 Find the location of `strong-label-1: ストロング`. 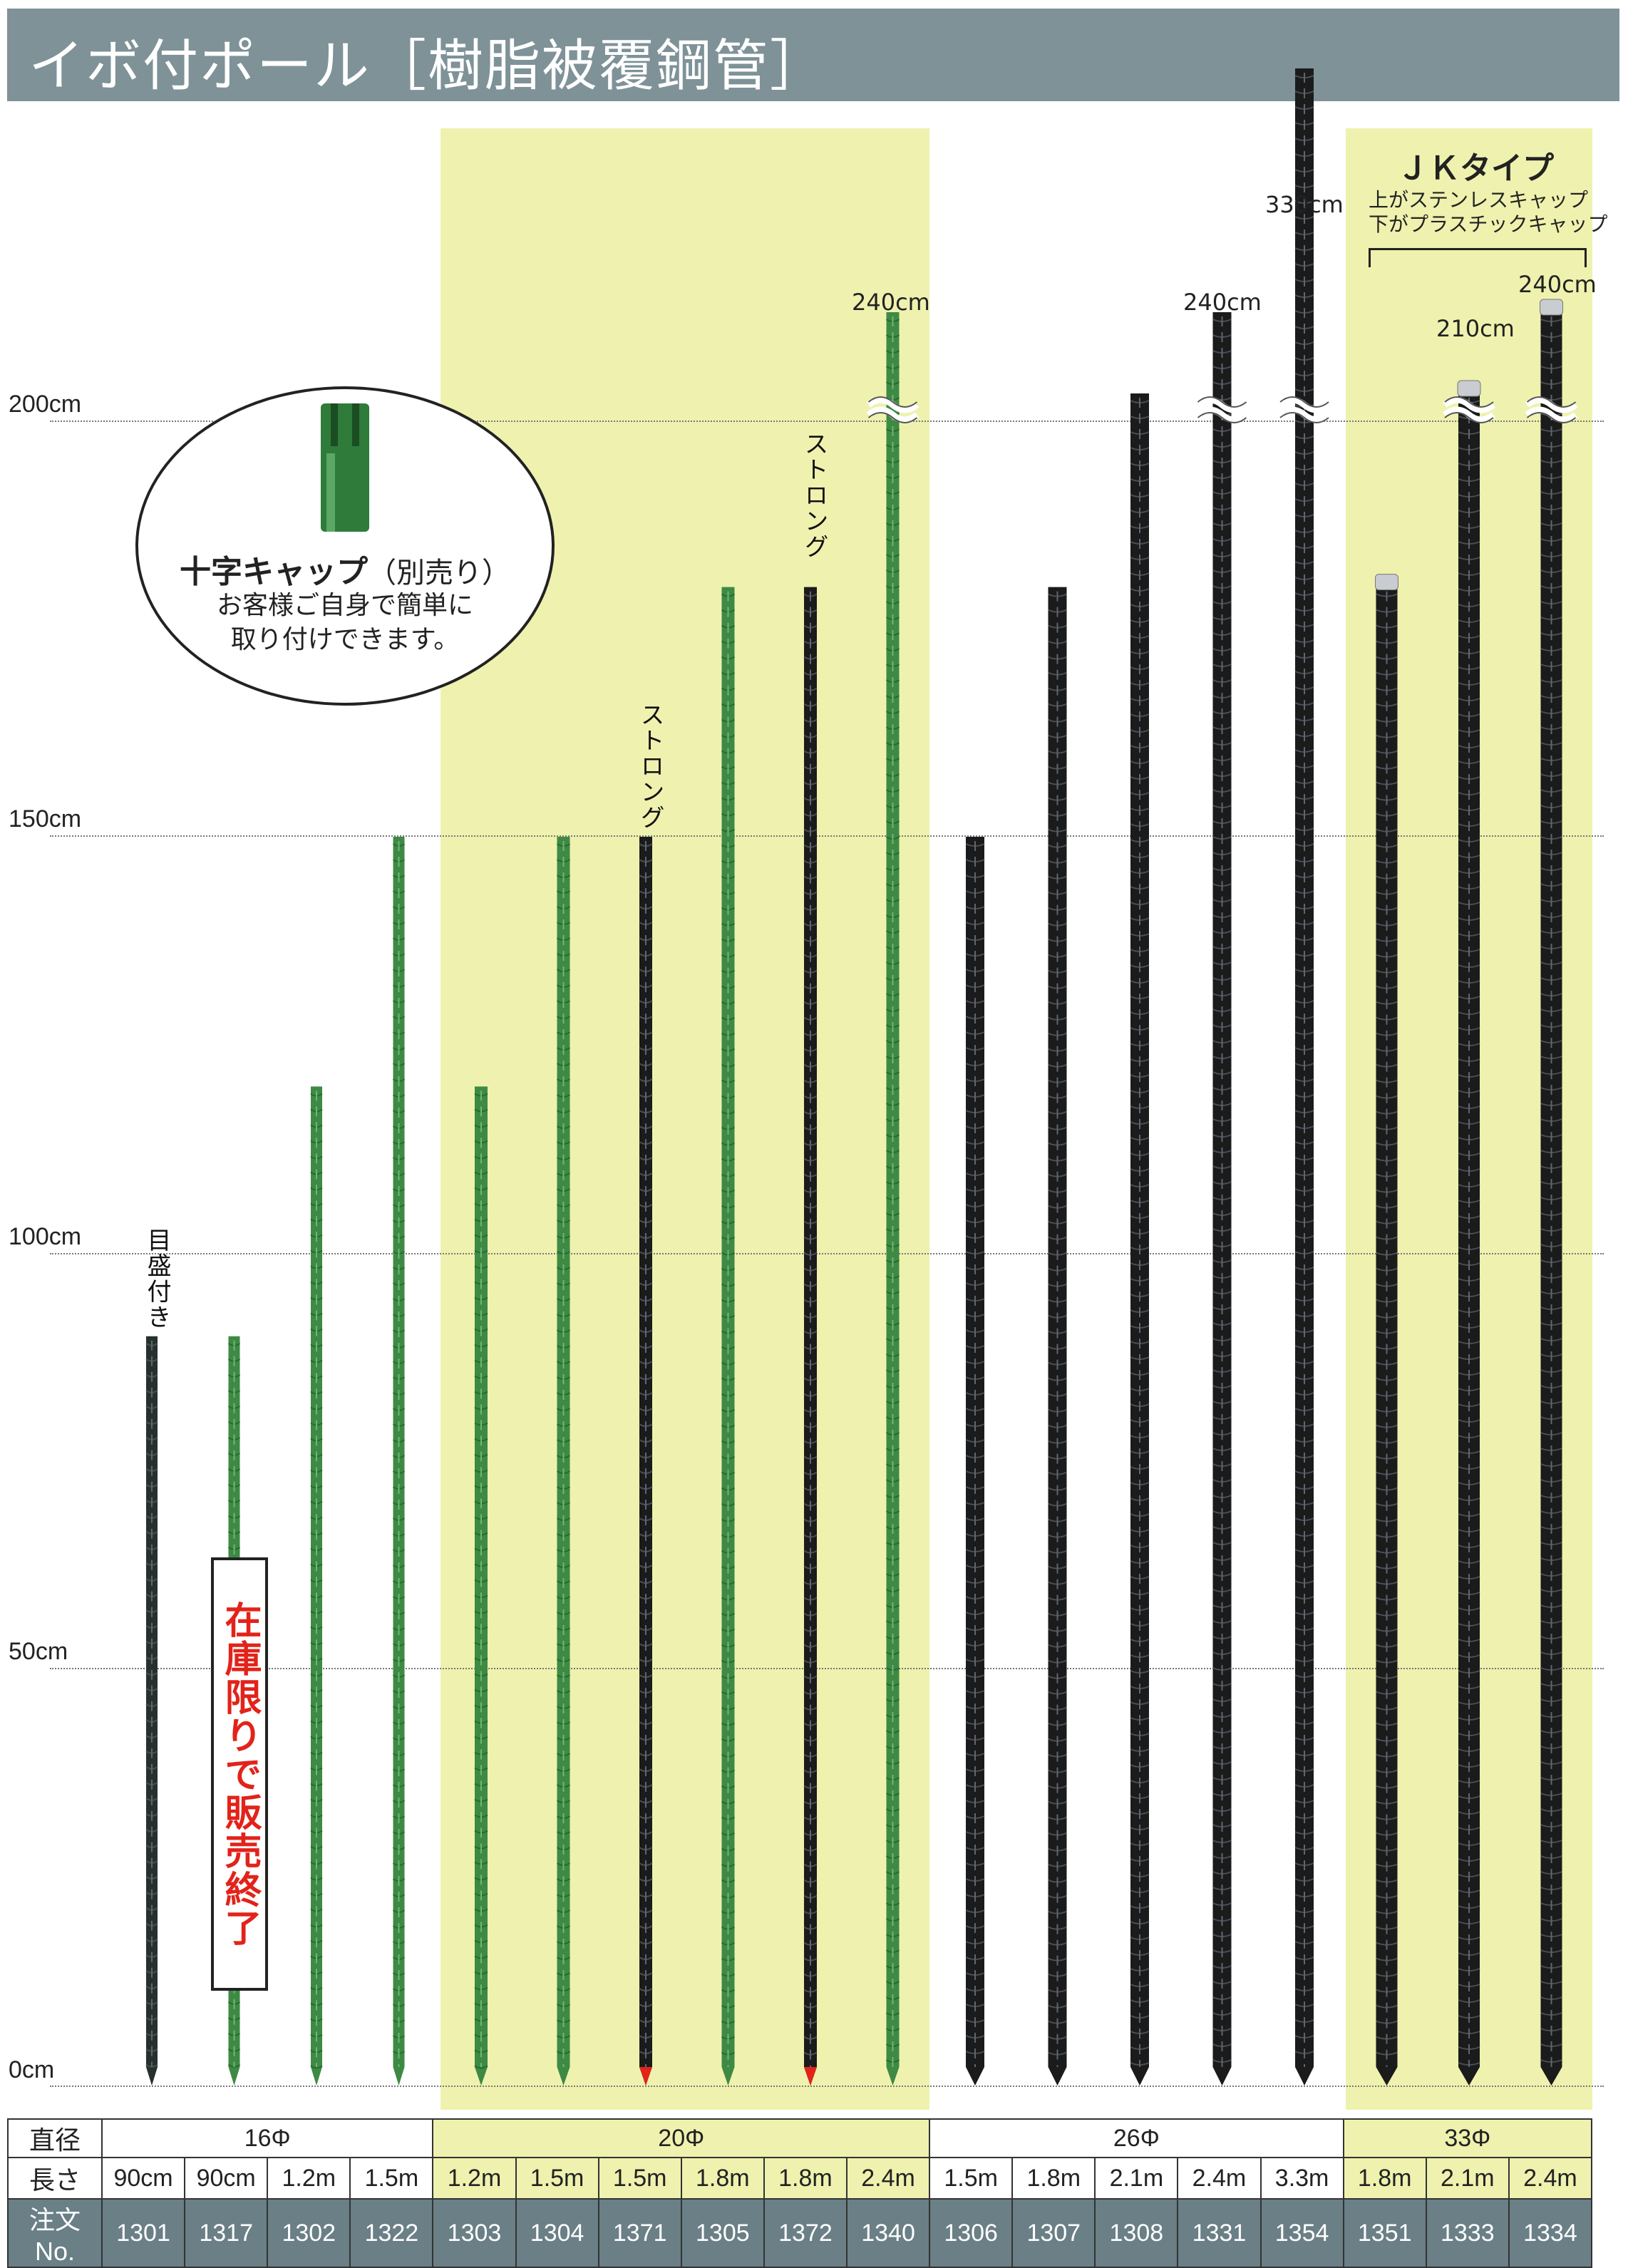

strong-label-1: ストロング is located at coordinates (650, 766).